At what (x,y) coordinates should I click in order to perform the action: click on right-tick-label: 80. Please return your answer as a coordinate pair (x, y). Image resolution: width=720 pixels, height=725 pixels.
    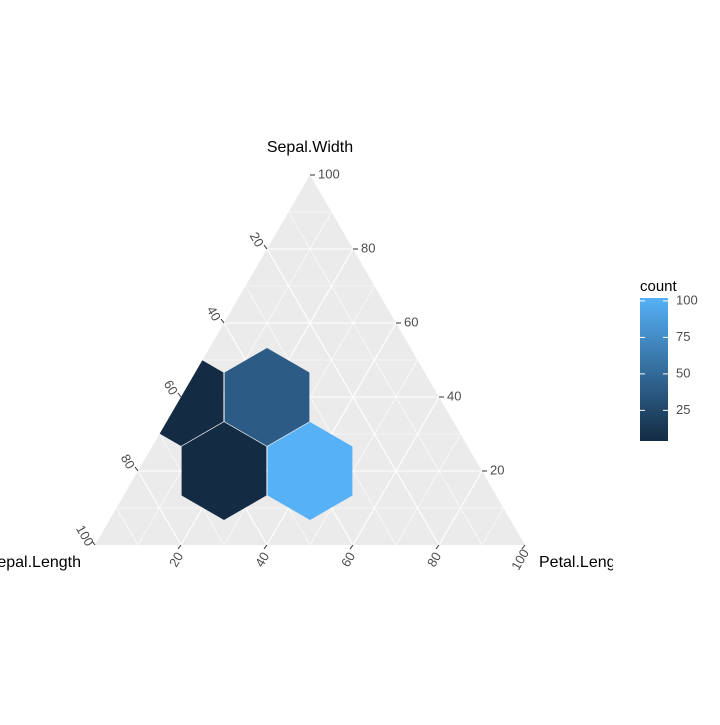
    Looking at the image, I should click on (434, 559).